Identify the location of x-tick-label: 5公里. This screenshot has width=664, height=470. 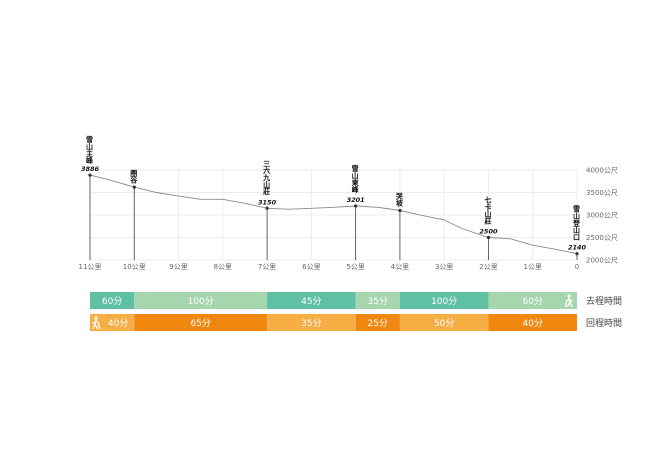
(355, 267).